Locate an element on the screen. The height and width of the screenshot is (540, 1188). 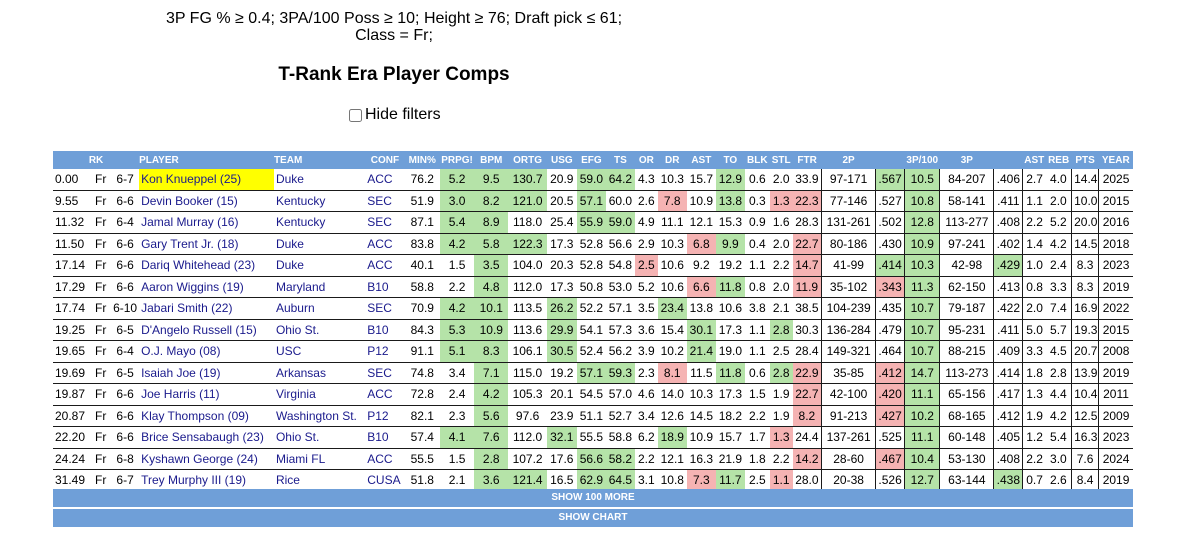
cell-dr: 10.6 is located at coordinates (672, 287).